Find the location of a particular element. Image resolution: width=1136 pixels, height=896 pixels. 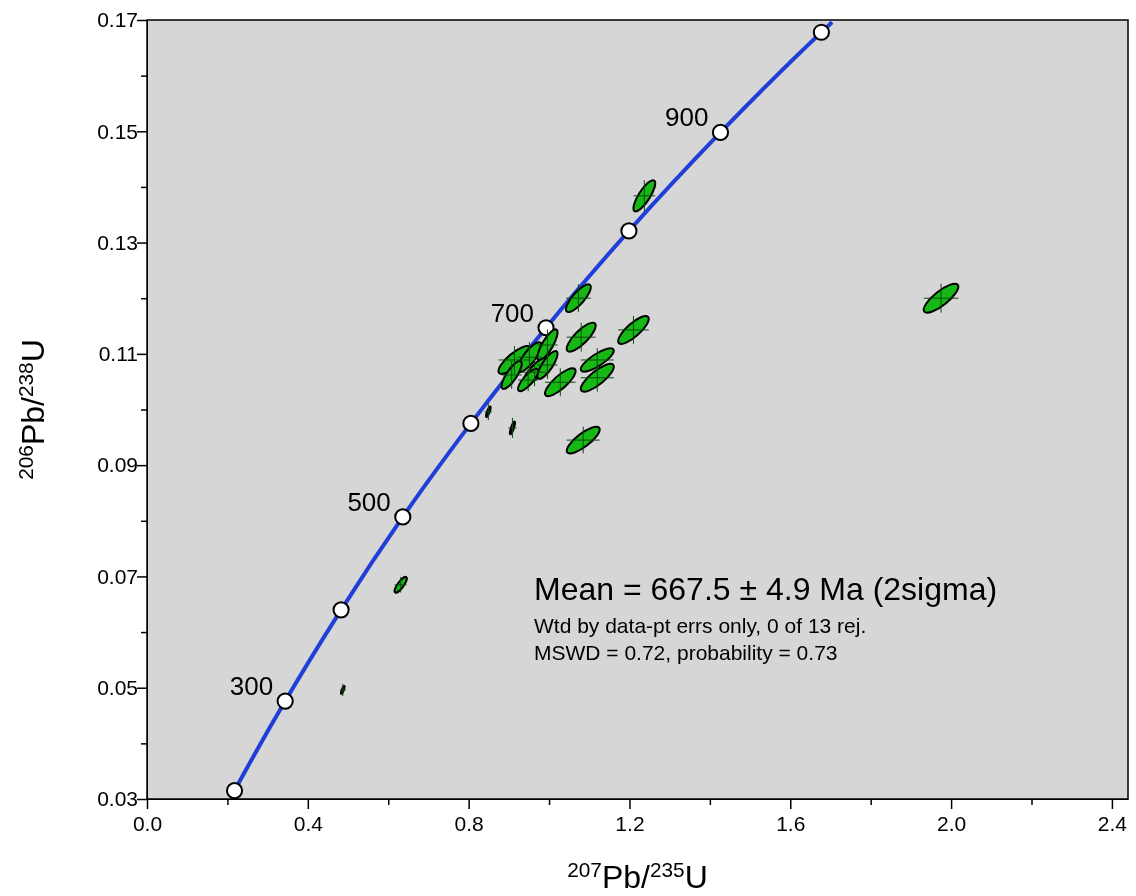

y-tick-label: 0.09 is located at coordinates (117, 465).